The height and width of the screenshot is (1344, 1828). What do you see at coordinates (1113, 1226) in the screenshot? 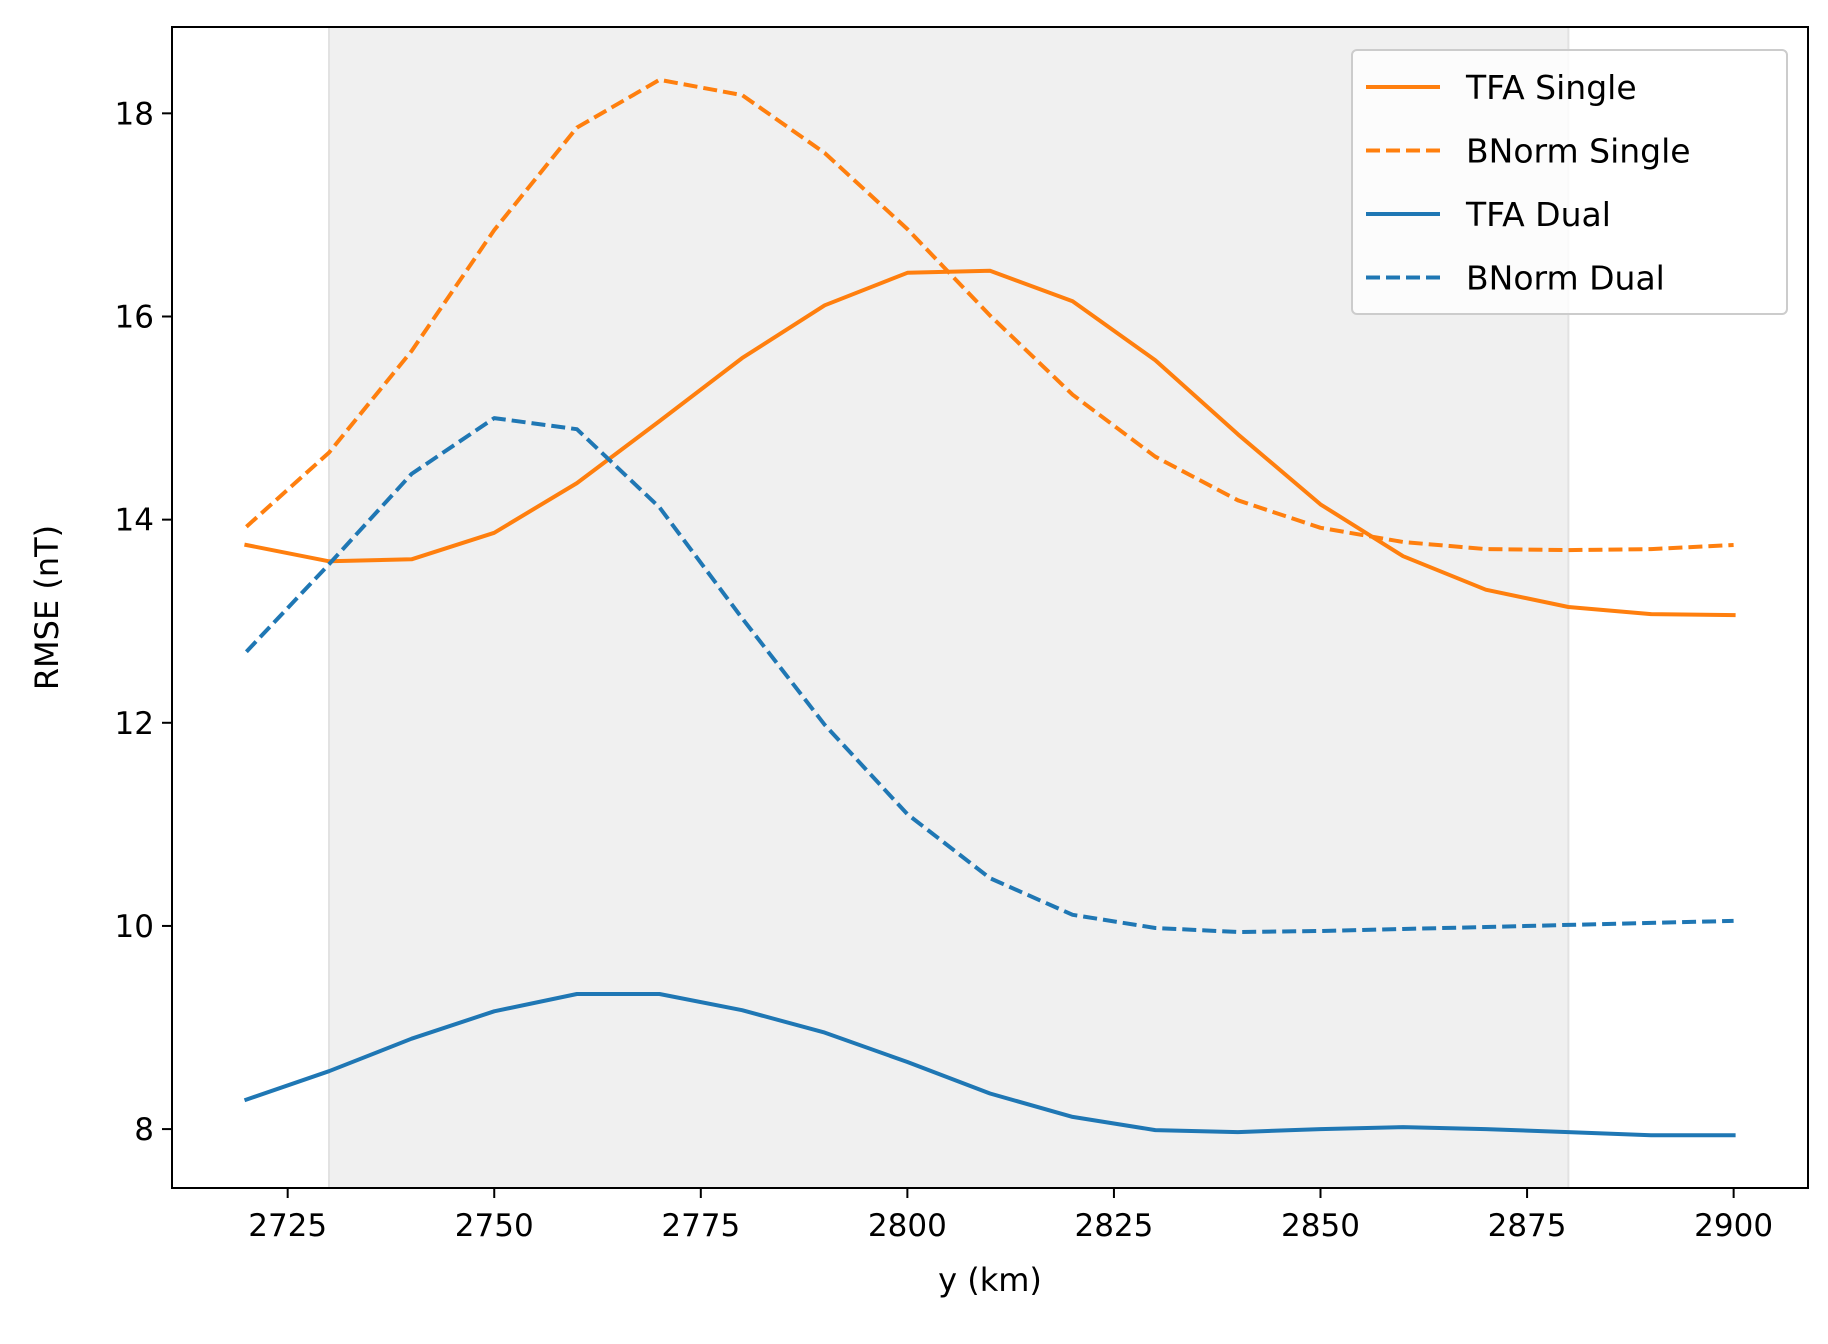
I see `x-tick-label: 2825` at bounding box center [1113, 1226].